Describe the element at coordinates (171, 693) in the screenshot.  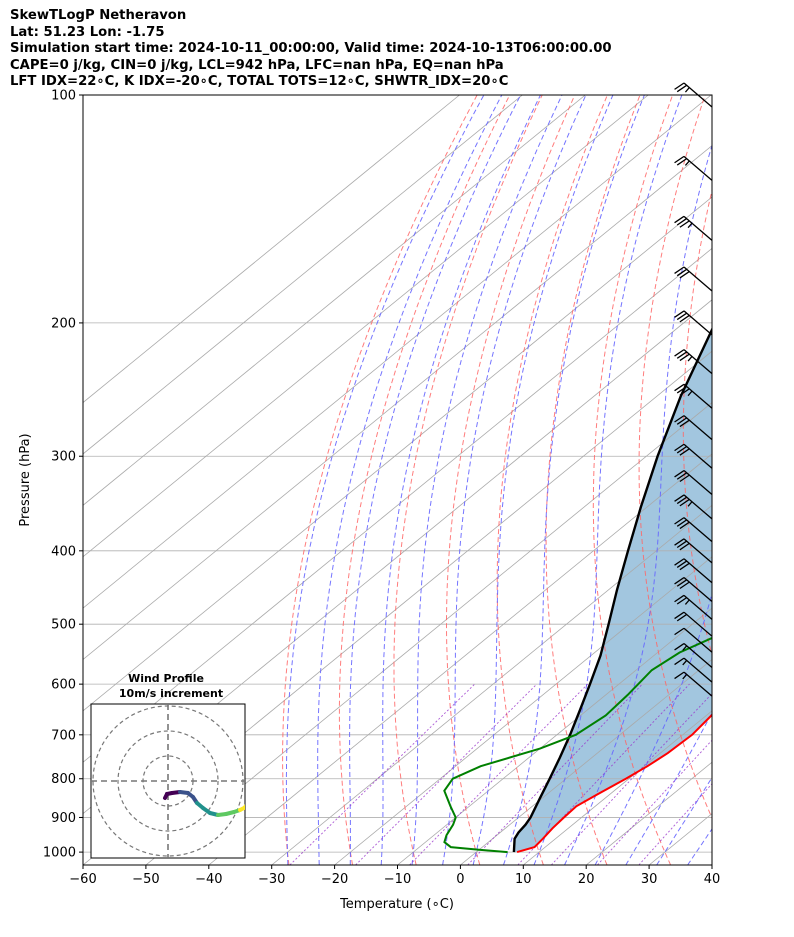
I see `inset-subtitle: 10m/s increment` at that location.